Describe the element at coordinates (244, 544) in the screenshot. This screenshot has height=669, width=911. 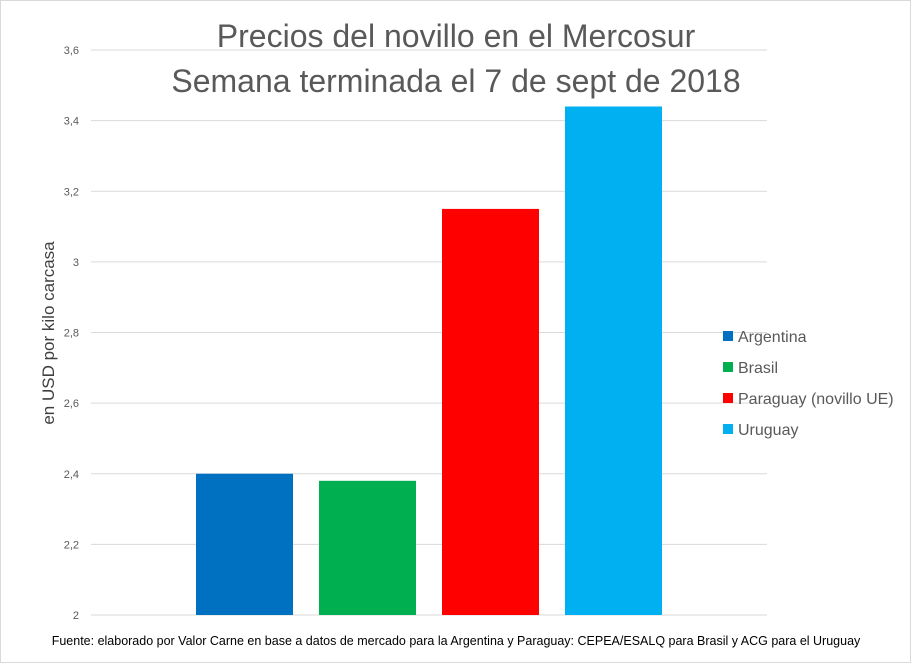
I see `bar-argentina` at that location.